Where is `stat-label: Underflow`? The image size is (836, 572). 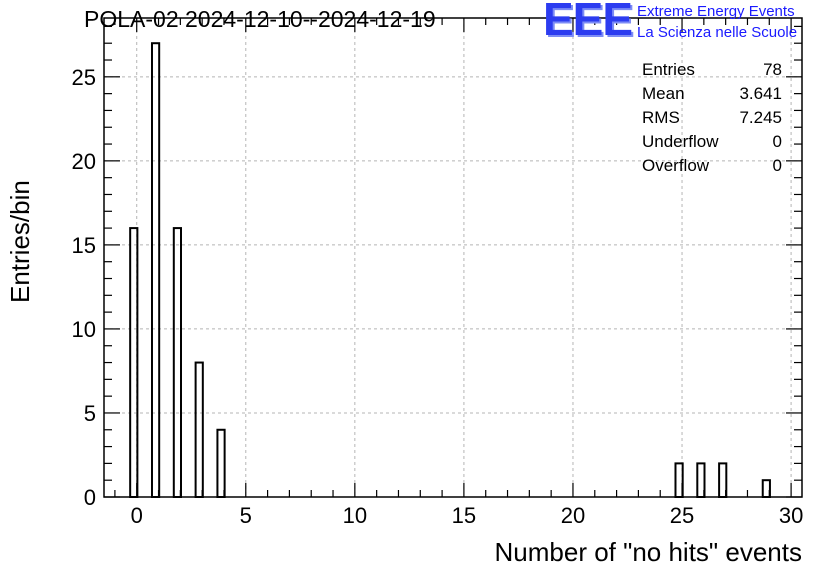 stat-label: Underflow is located at coordinates (680, 141).